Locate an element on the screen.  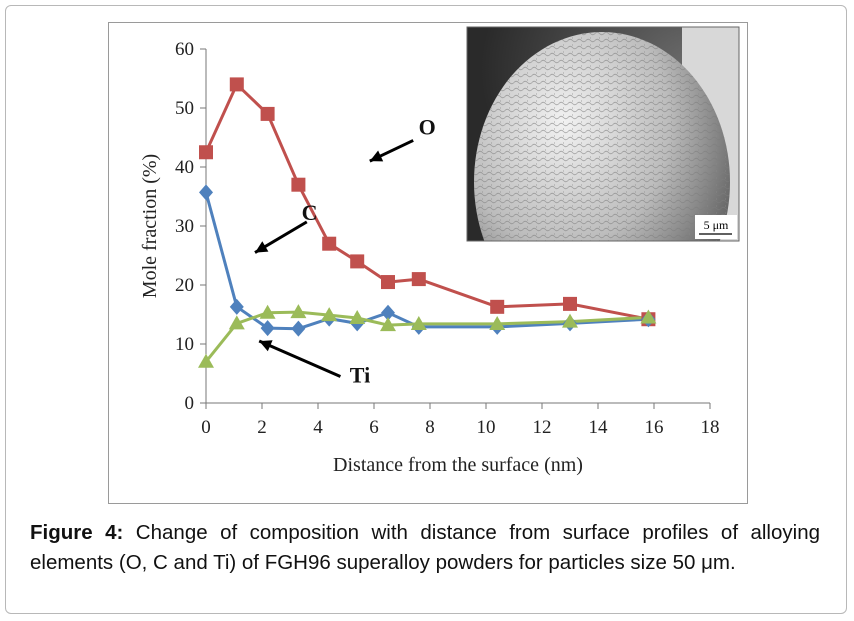
annotation-c-label: C is located at coordinates (310, 212).